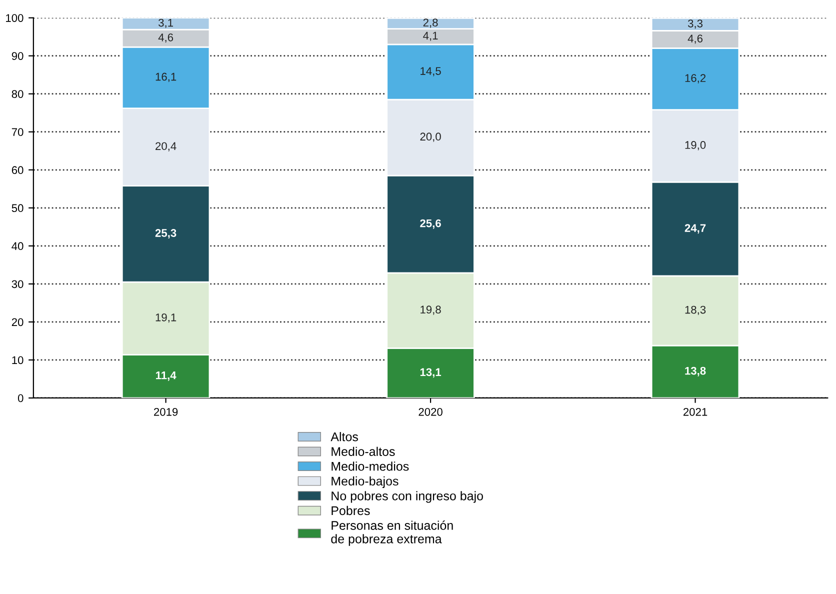  Describe the element at coordinates (18, 284) in the screenshot. I see `y-tick-label: 30` at that location.